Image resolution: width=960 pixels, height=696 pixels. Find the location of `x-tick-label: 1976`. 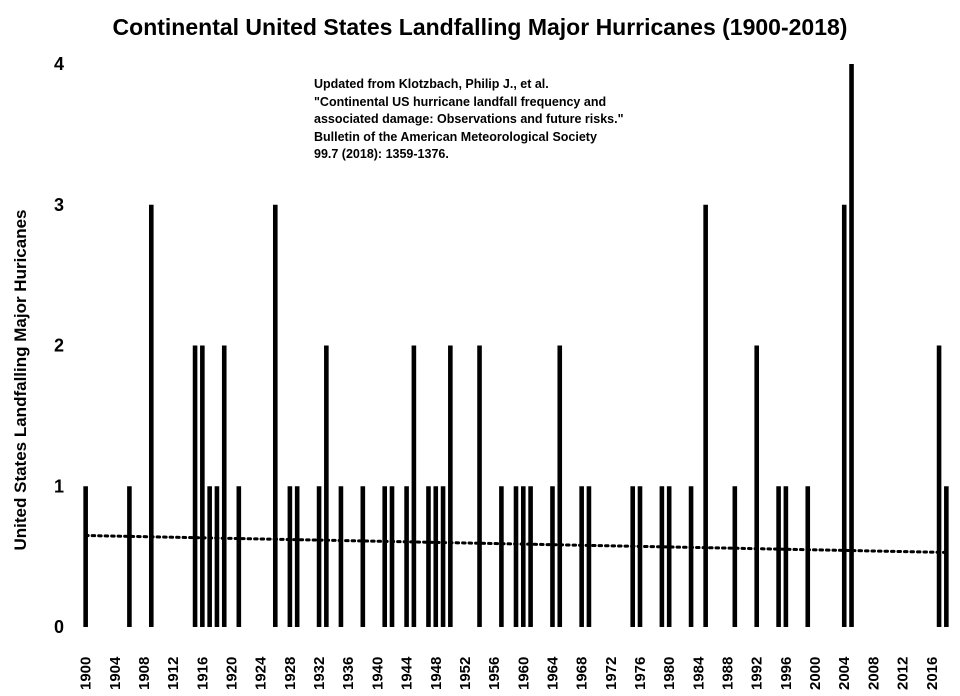

x-tick-label: 1976 is located at coordinates (640, 673).